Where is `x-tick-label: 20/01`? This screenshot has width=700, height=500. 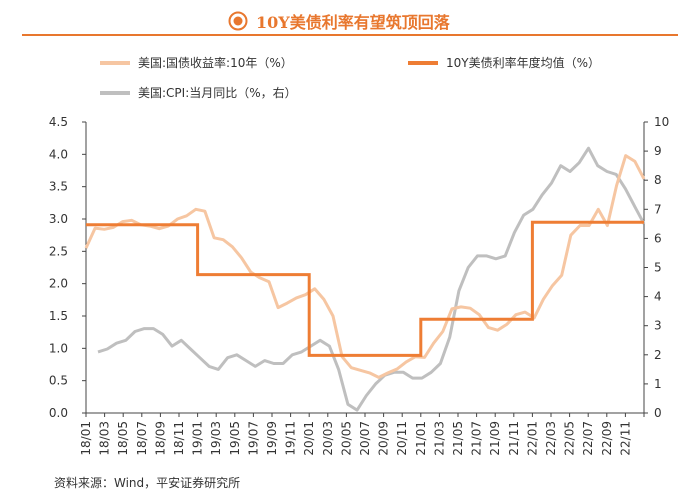
x-tick-label: 20/01 is located at coordinates (309, 438).